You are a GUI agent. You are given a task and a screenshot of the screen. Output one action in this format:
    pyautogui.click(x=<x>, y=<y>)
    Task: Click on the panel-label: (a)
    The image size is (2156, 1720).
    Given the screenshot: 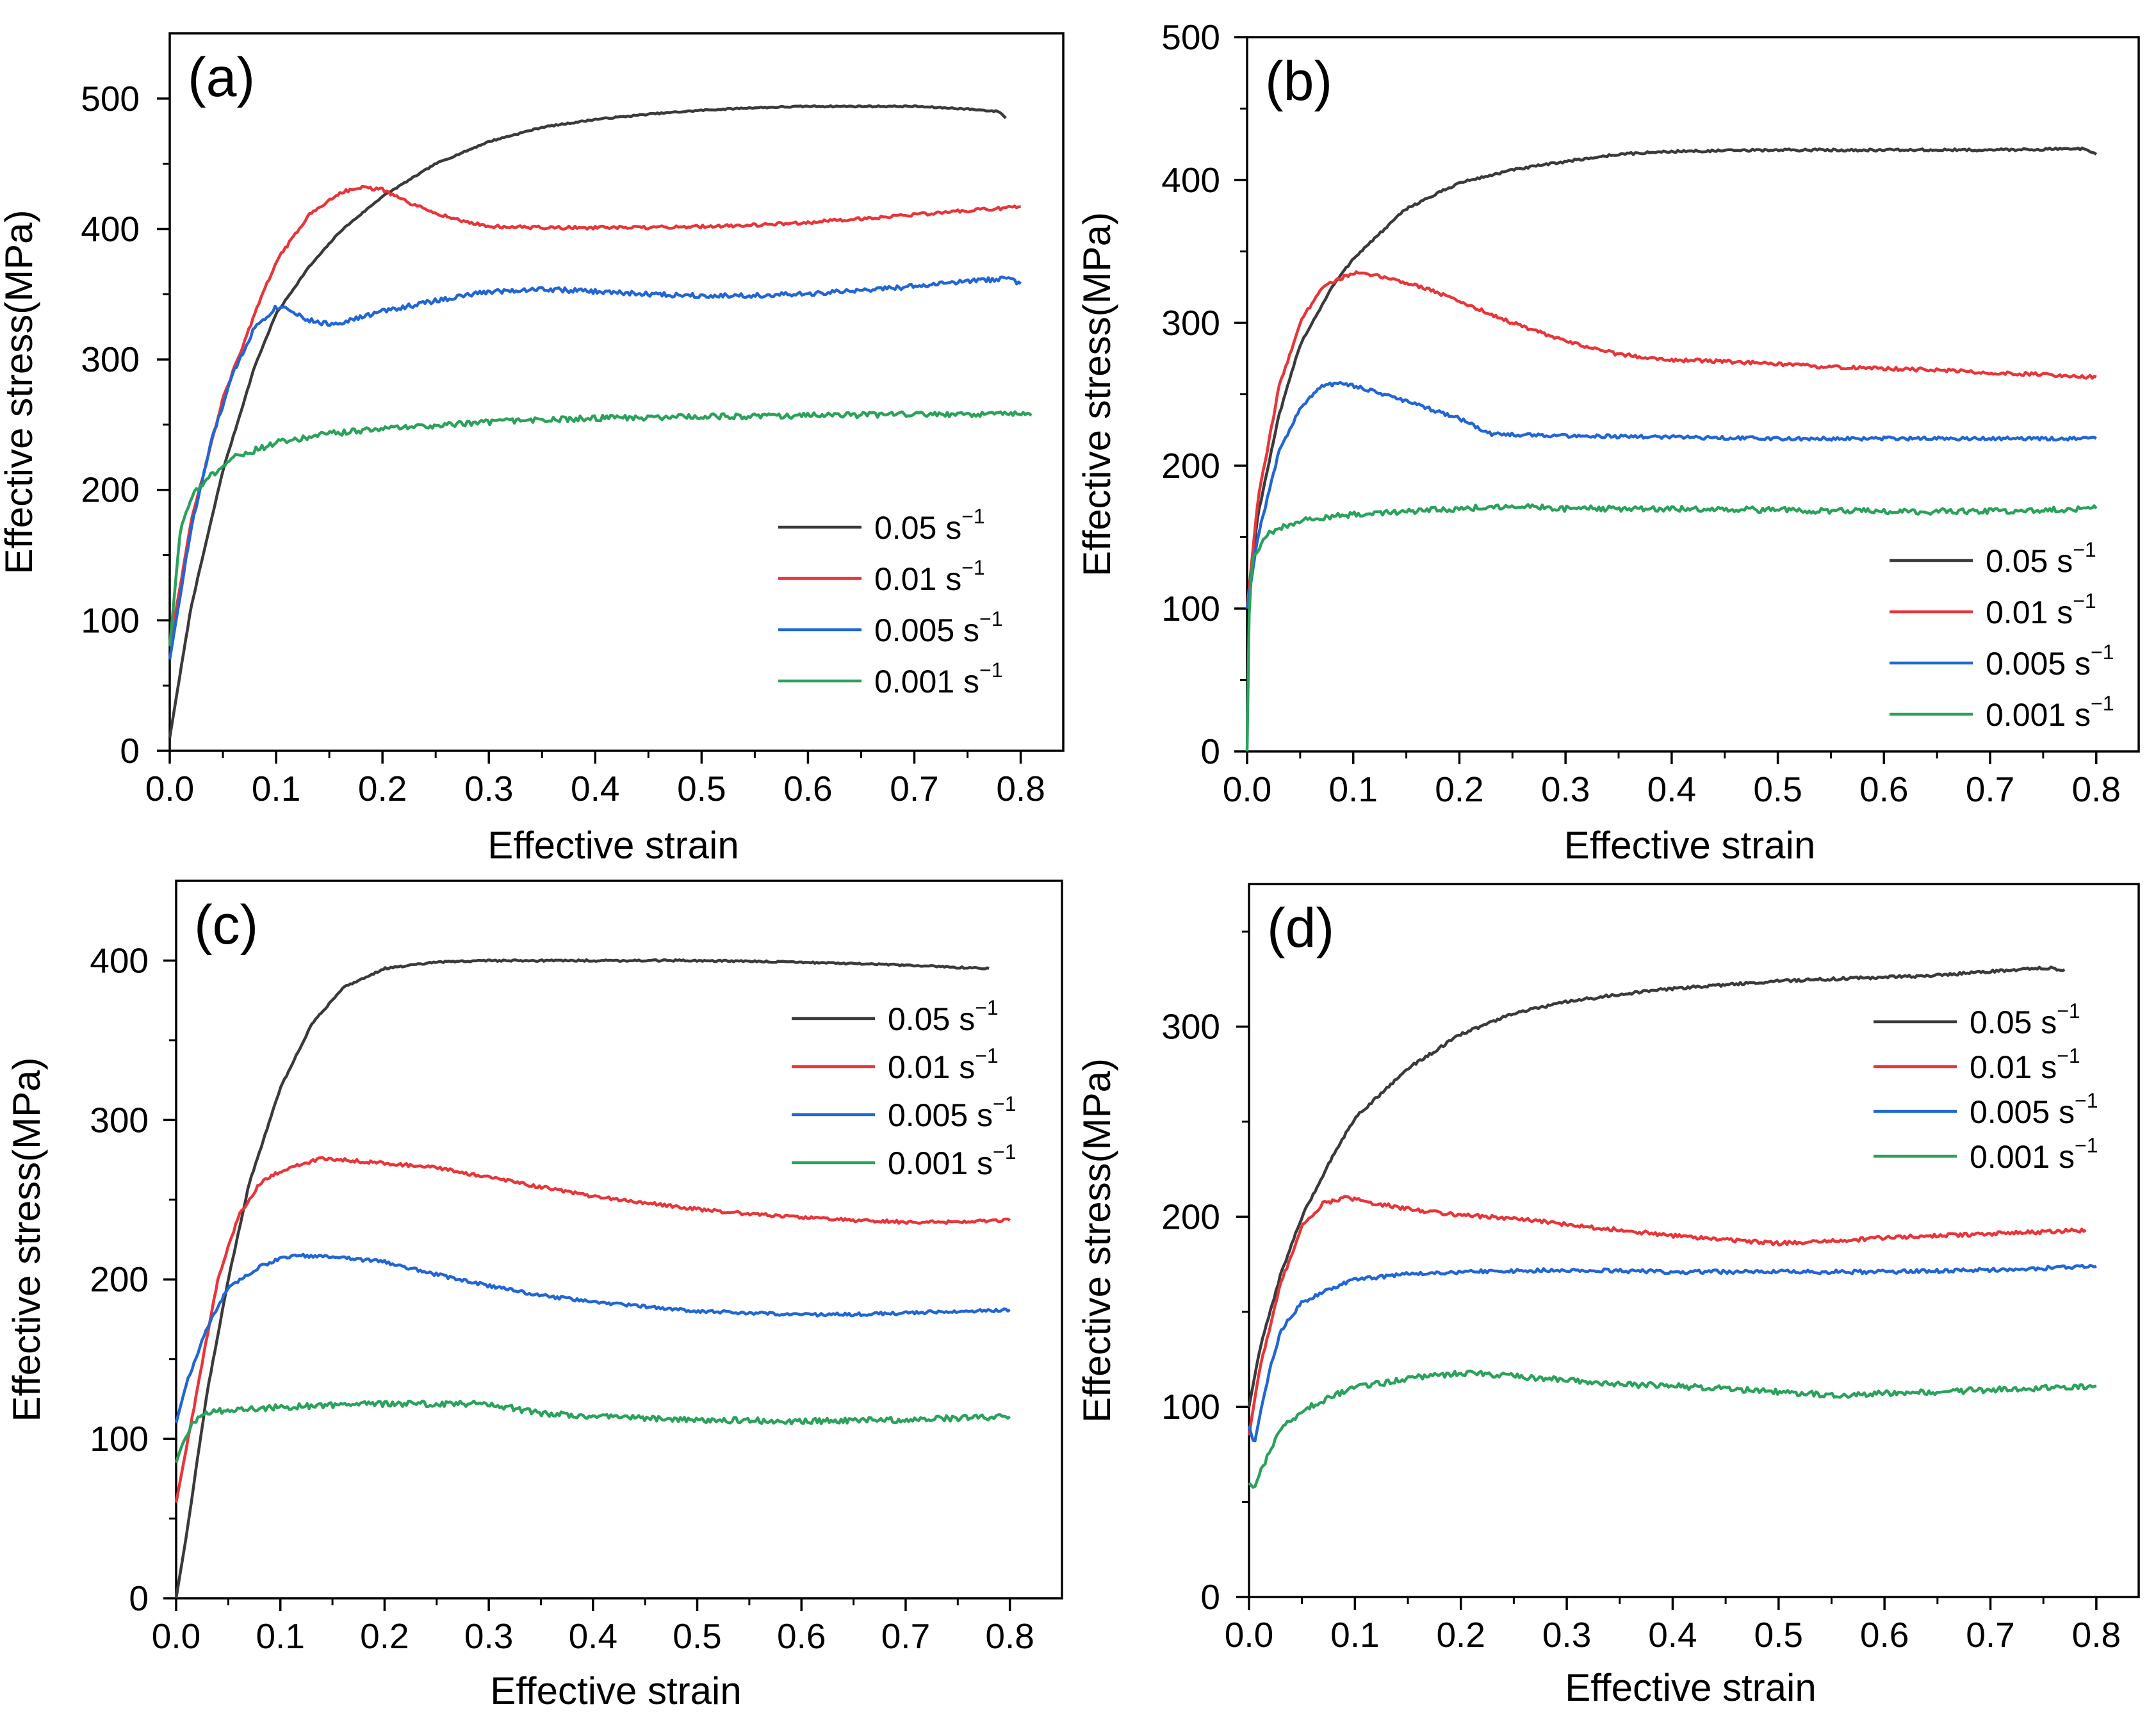 What is the action you would take?
    pyautogui.click(x=221, y=77)
    